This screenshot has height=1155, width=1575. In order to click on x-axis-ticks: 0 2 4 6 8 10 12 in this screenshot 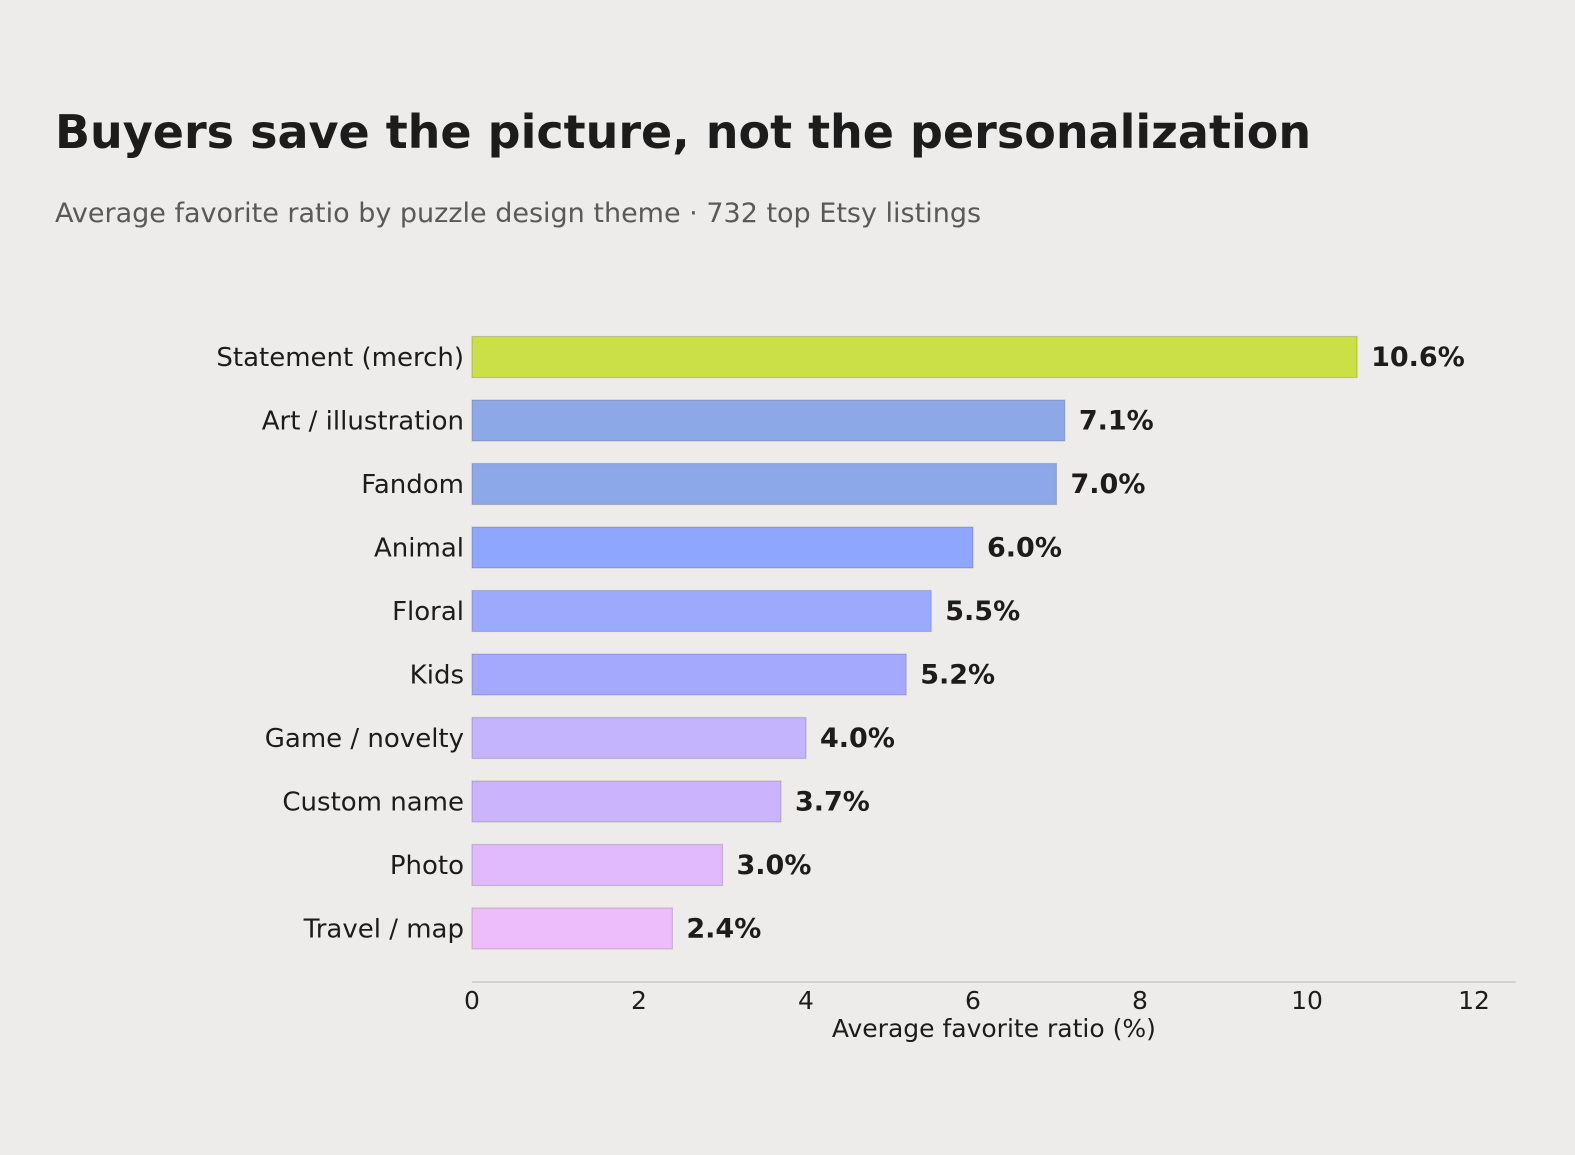, I will do `click(977, 1000)`.